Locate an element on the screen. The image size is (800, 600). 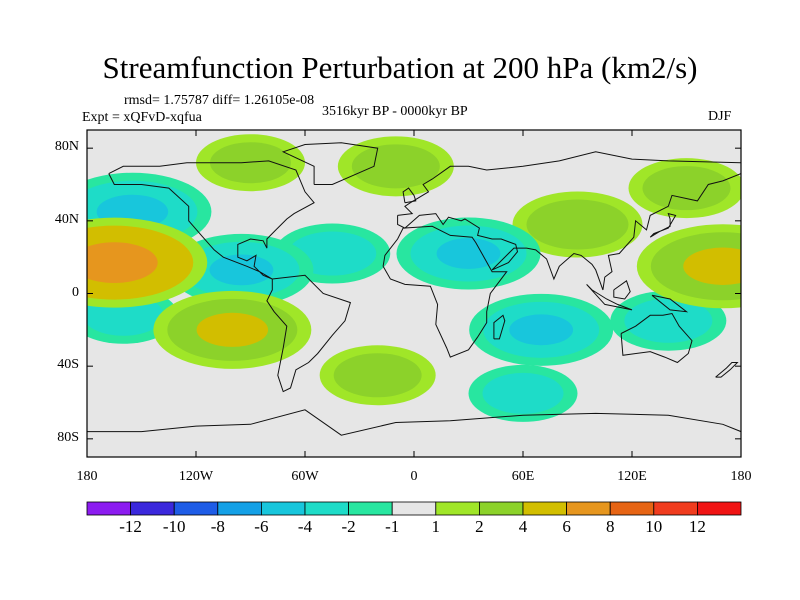
colorbar-label: 12 is located at coordinates (697, 526).